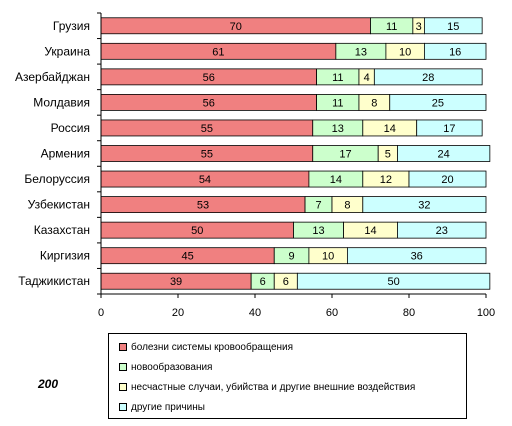  I want to click on data-label: 36, so click(417, 257).